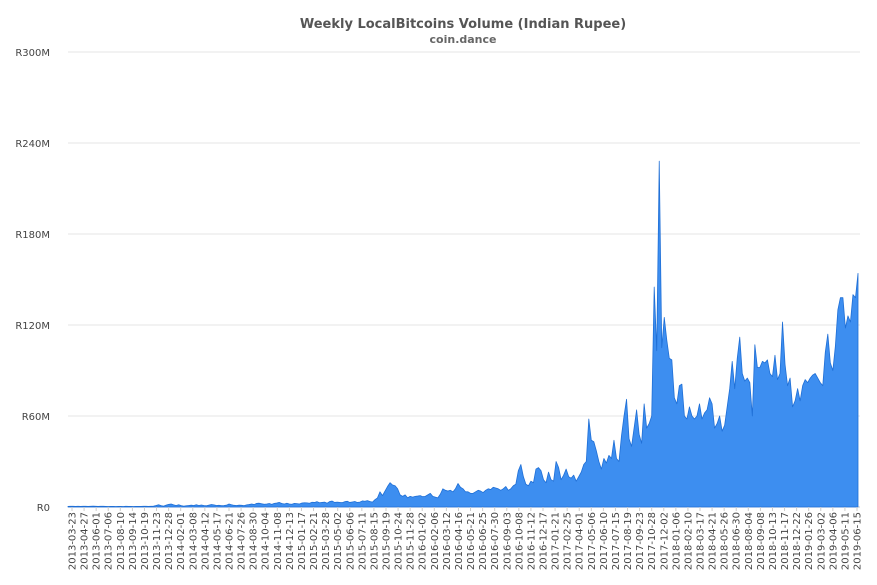  Describe the element at coordinates (32, 326) in the screenshot. I see `y-tick-label: R120M` at that location.